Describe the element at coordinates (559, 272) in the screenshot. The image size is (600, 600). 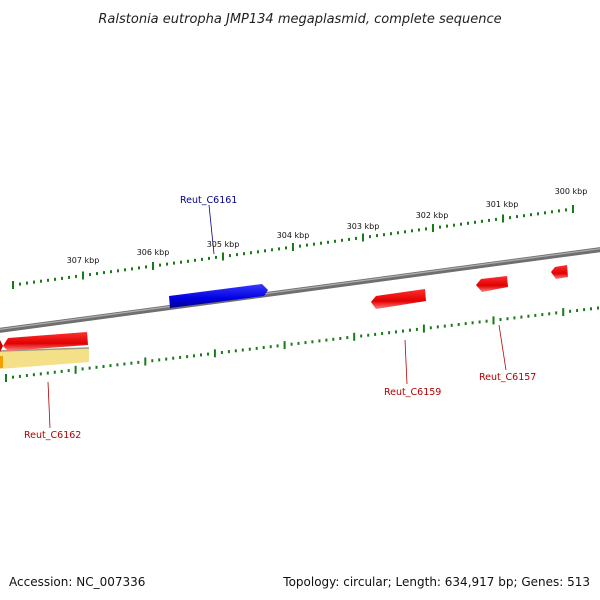
I see `gene-partial-right-arrow` at that location.